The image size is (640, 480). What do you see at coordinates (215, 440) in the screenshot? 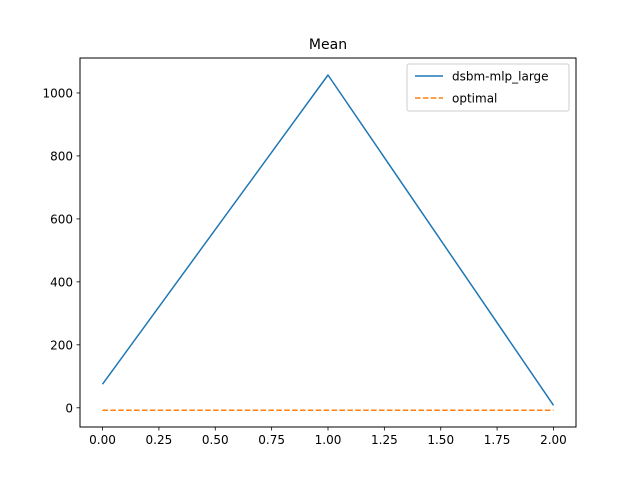
I see `x-tick-label: 0.50` at bounding box center [215, 440].